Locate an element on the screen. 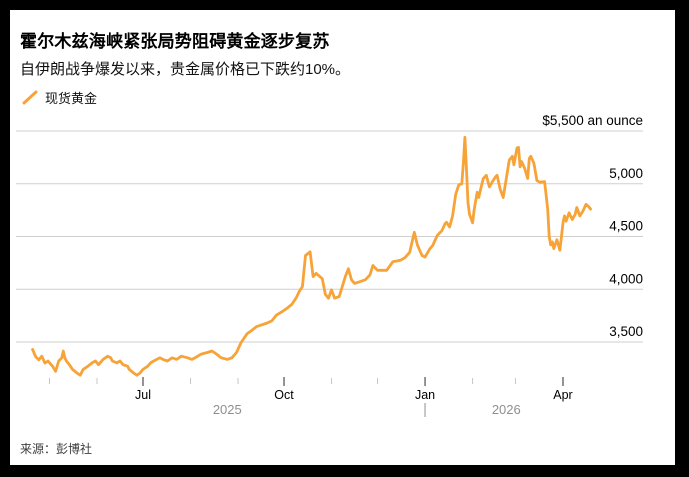  x-axis-year-label: 2025 is located at coordinates (227, 409).